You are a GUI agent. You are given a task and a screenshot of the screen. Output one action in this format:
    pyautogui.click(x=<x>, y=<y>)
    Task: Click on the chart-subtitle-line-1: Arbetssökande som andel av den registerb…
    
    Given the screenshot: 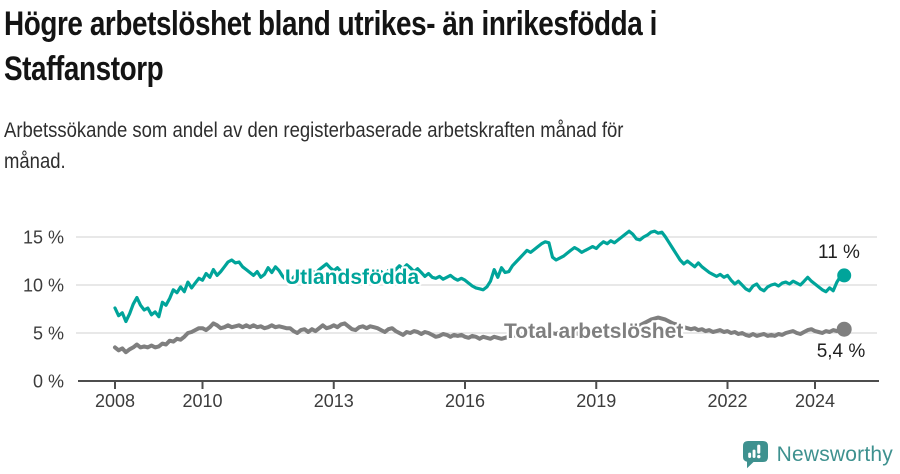 What is the action you would take?
    pyautogui.click(x=314, y=130)
    